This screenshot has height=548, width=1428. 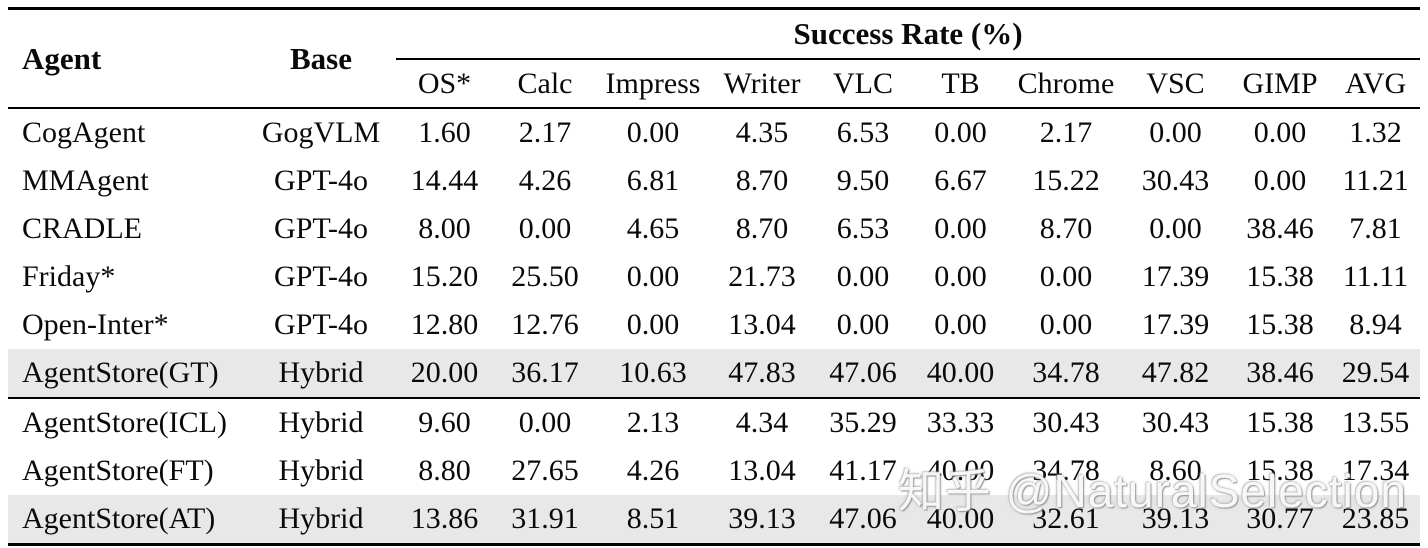 What do you see at coordinates (1175, 372) in the screenshot?
I see `cell-value: 47.82` at bounding box center [1175, 372].